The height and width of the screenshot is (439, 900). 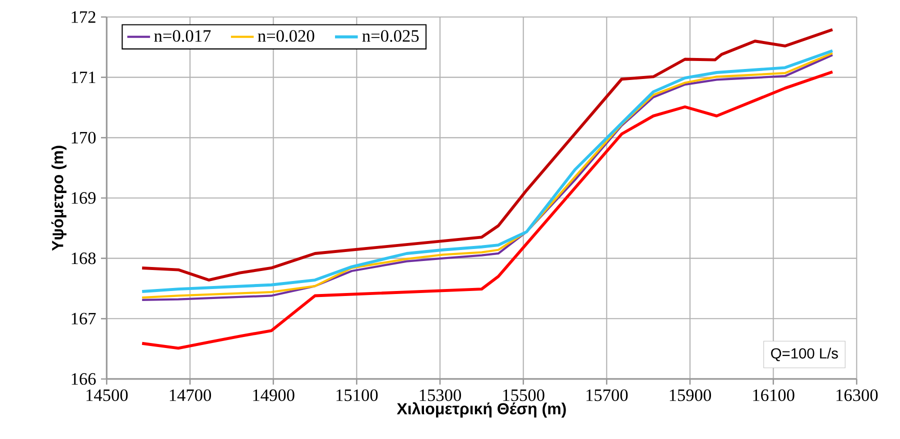 I want to click on x-tick-label: 16300, so click(x=857, y=395).